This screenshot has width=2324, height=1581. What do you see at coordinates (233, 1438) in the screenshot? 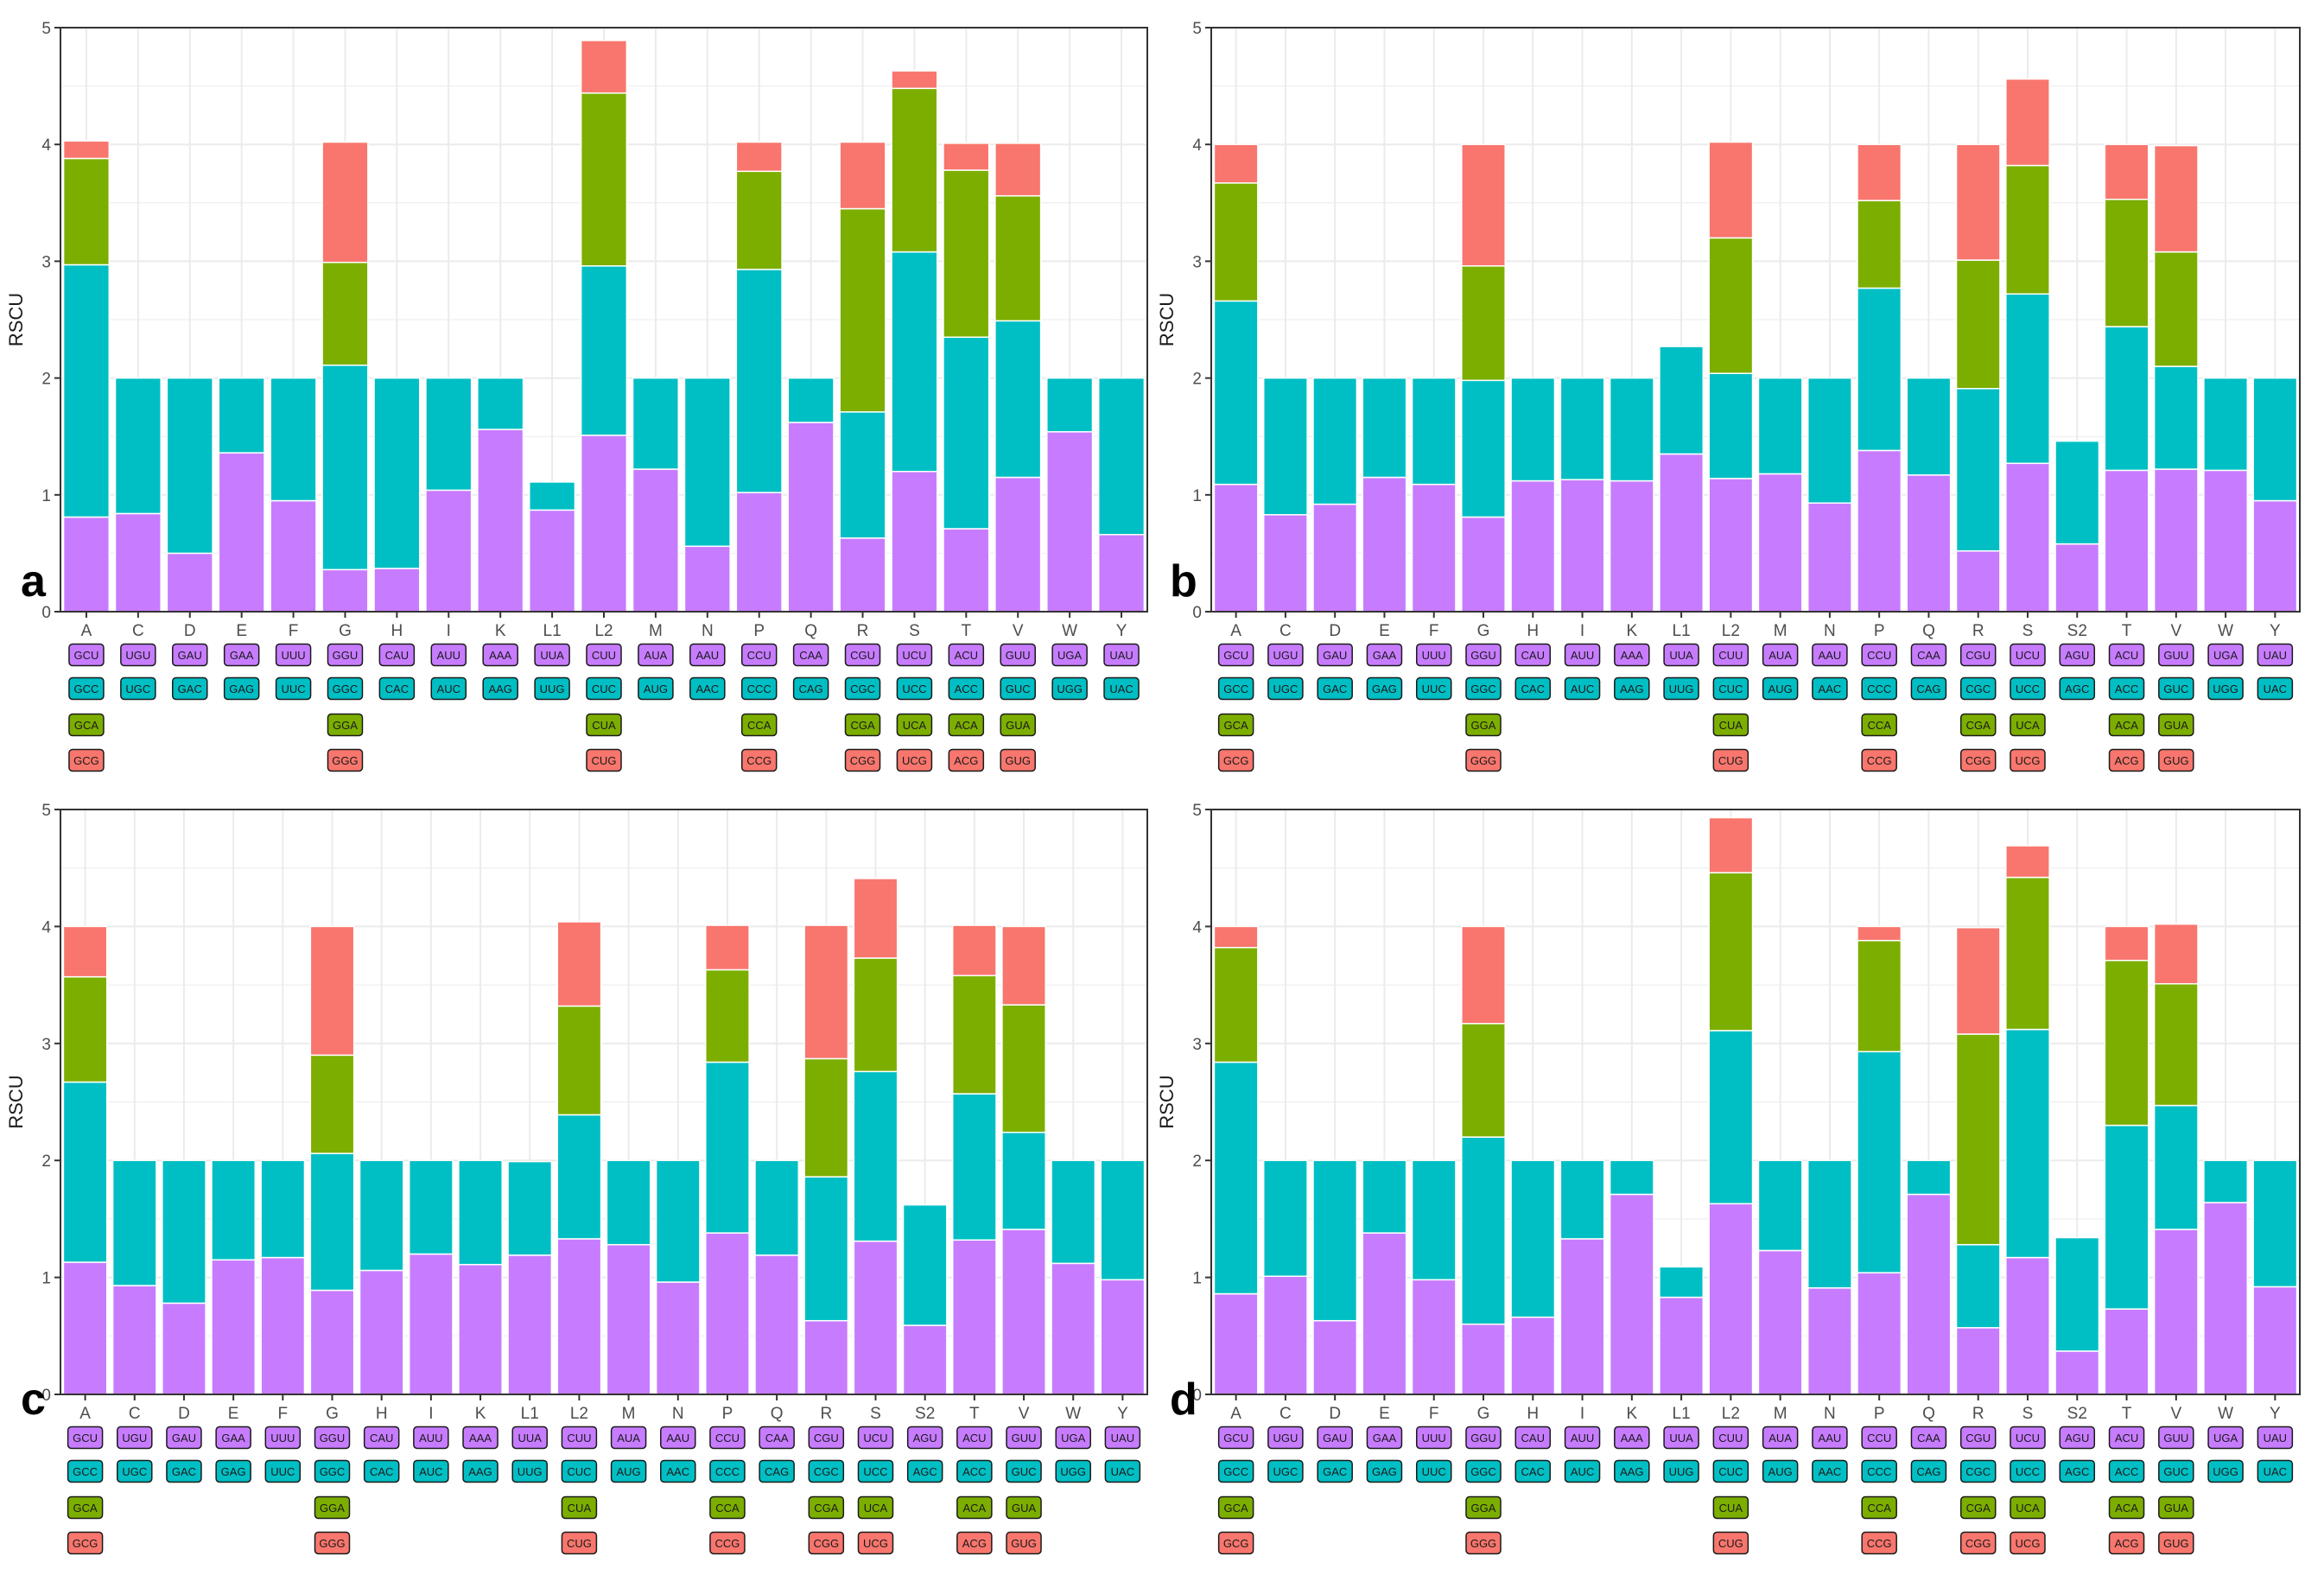
I see `codon-label: GAA` at bounding box center [233, 1438].